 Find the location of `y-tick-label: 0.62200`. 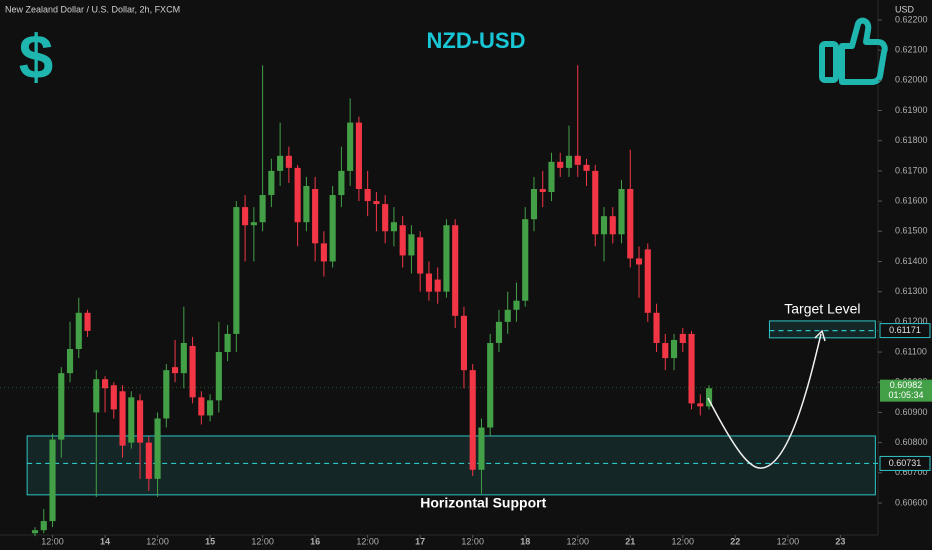

y-tick-label: 0.62200 is located at coordinates (911, 19).